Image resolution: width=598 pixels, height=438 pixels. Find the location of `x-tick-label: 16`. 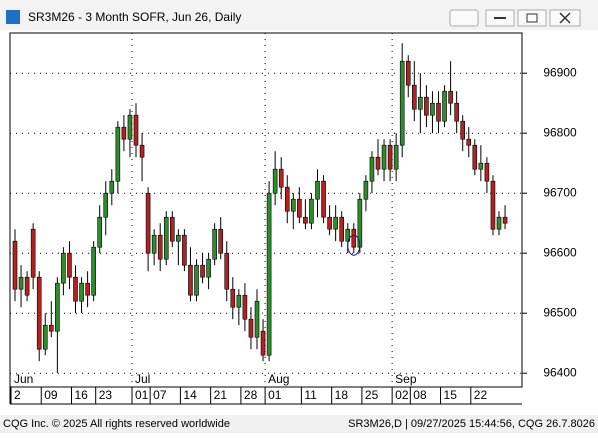

x-tick-label: 16 is located at coordinates (82, 395).